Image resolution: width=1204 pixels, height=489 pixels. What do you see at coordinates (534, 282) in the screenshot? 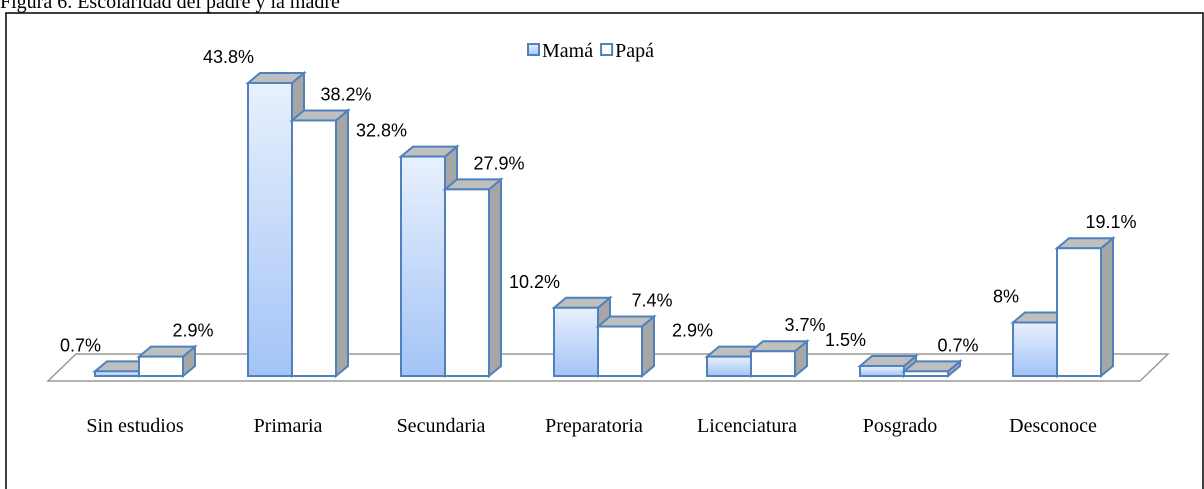
I see `data-label: 10.2%` at bounding box center [534, 282].